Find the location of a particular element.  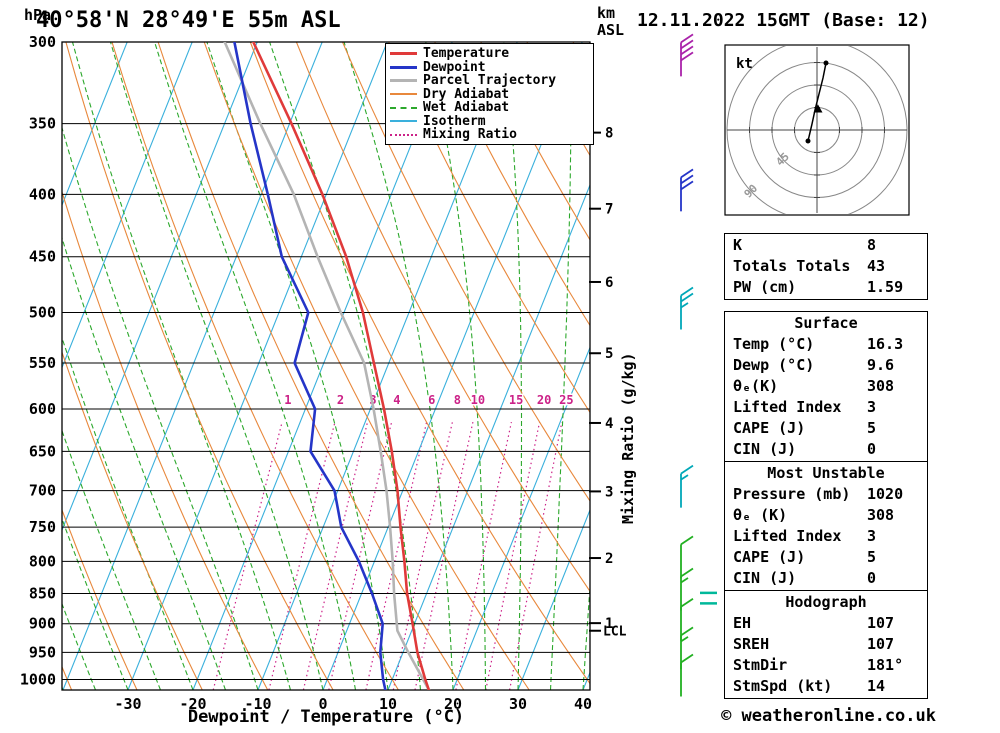

stat-value: 1.59 is located at coordinates (885, 287).